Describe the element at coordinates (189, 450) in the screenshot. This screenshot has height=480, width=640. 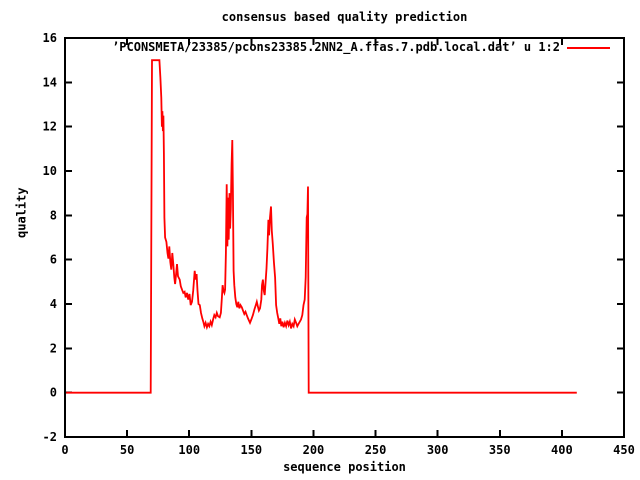
I see `svg-text: 100` at that location.